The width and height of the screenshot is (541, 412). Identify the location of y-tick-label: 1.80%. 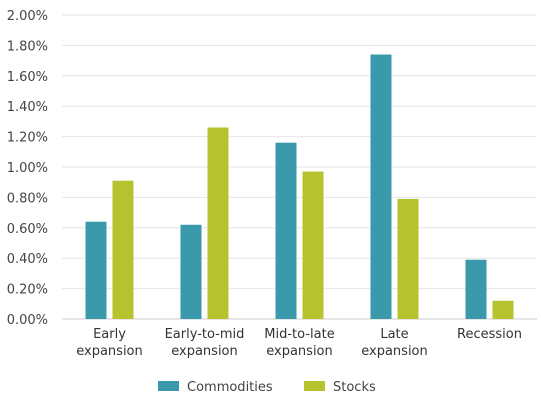
(27, 46).